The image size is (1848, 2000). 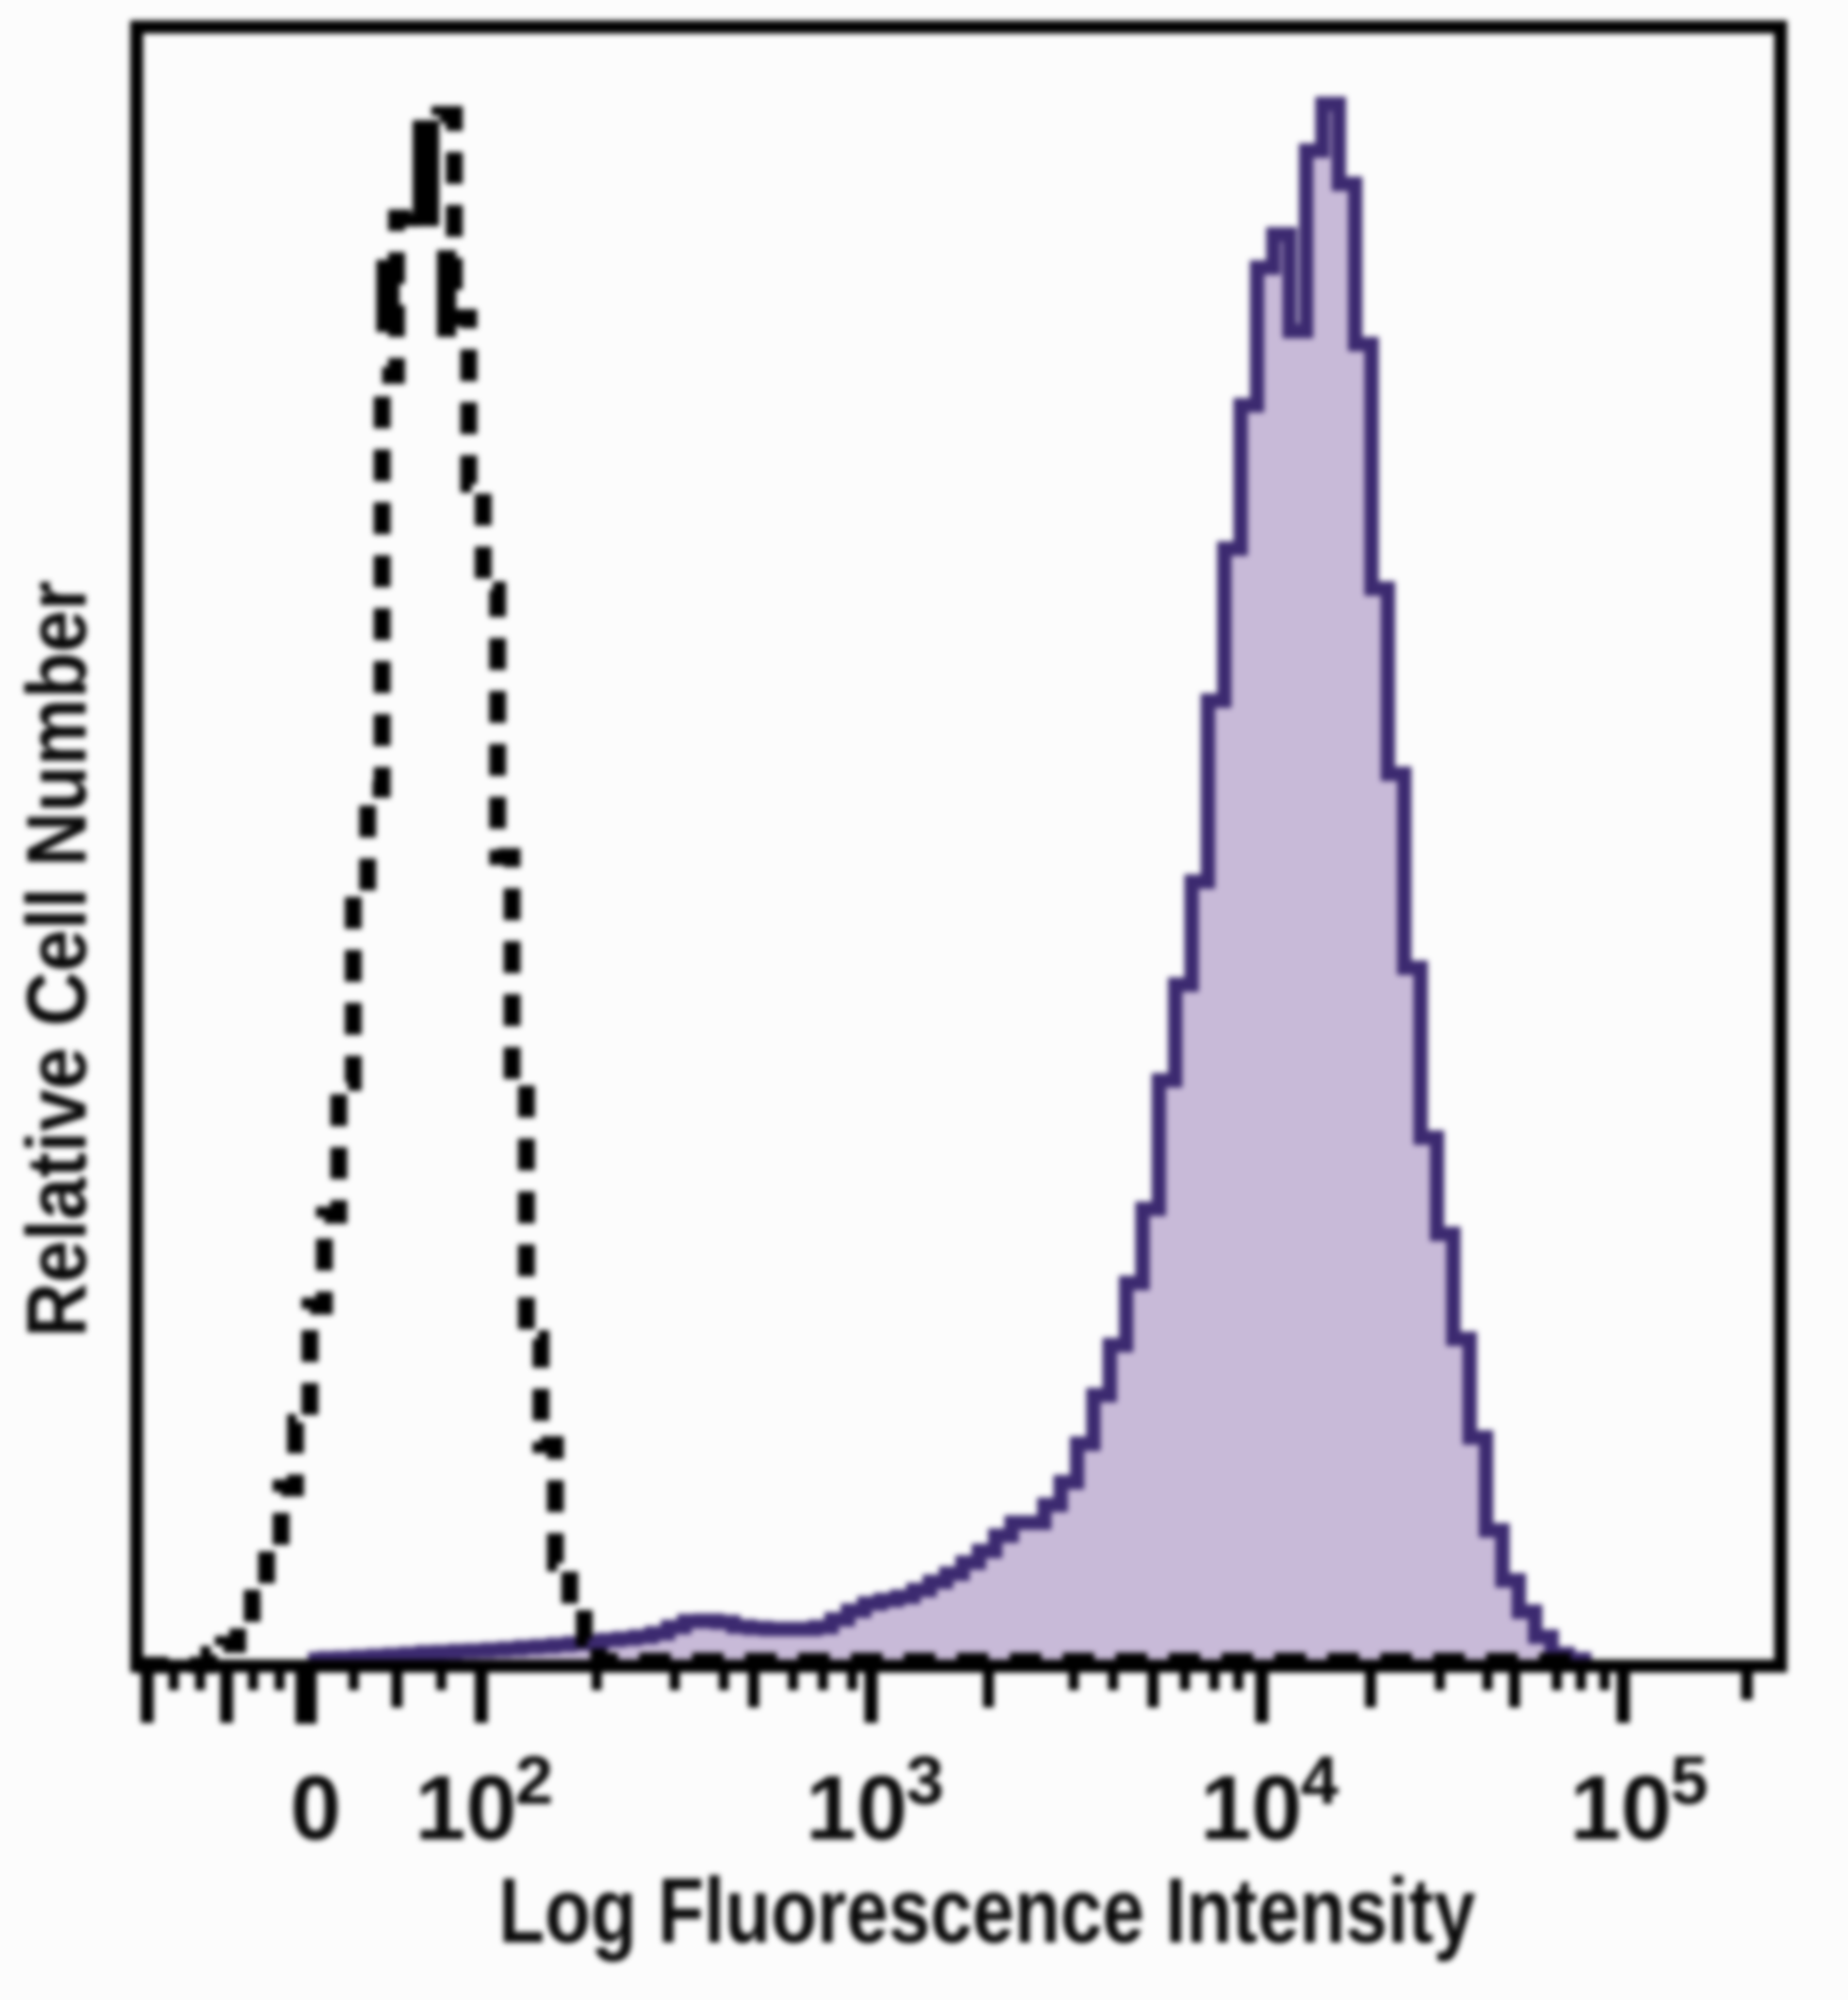 What do you see at coordinates (315, 1808) in the screenshot?
I see `svg-text: 0` at bounding box center [315, 1808].